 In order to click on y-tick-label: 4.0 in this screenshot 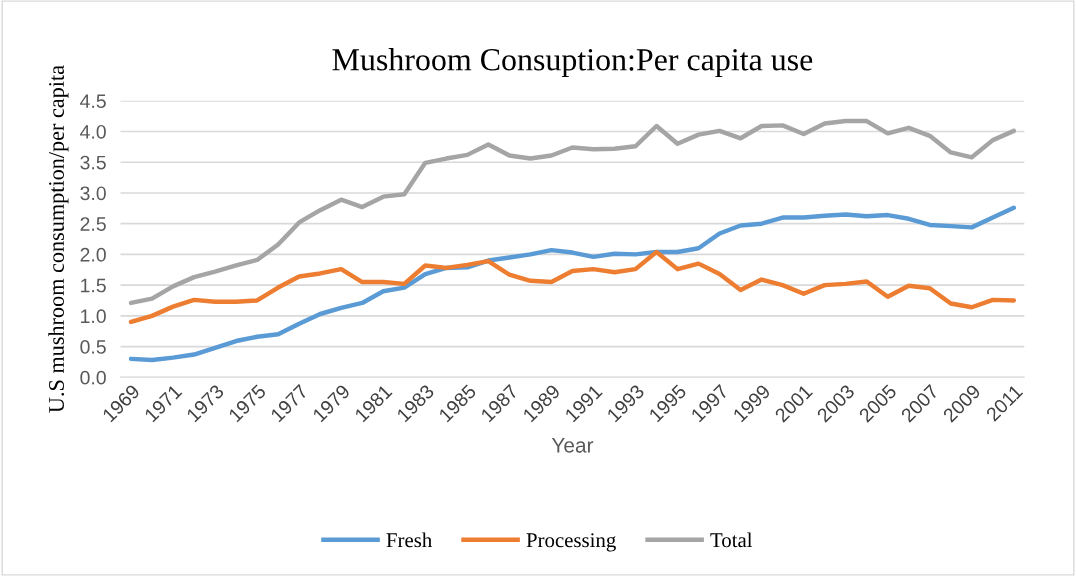, I will do `click(93, 131)`.